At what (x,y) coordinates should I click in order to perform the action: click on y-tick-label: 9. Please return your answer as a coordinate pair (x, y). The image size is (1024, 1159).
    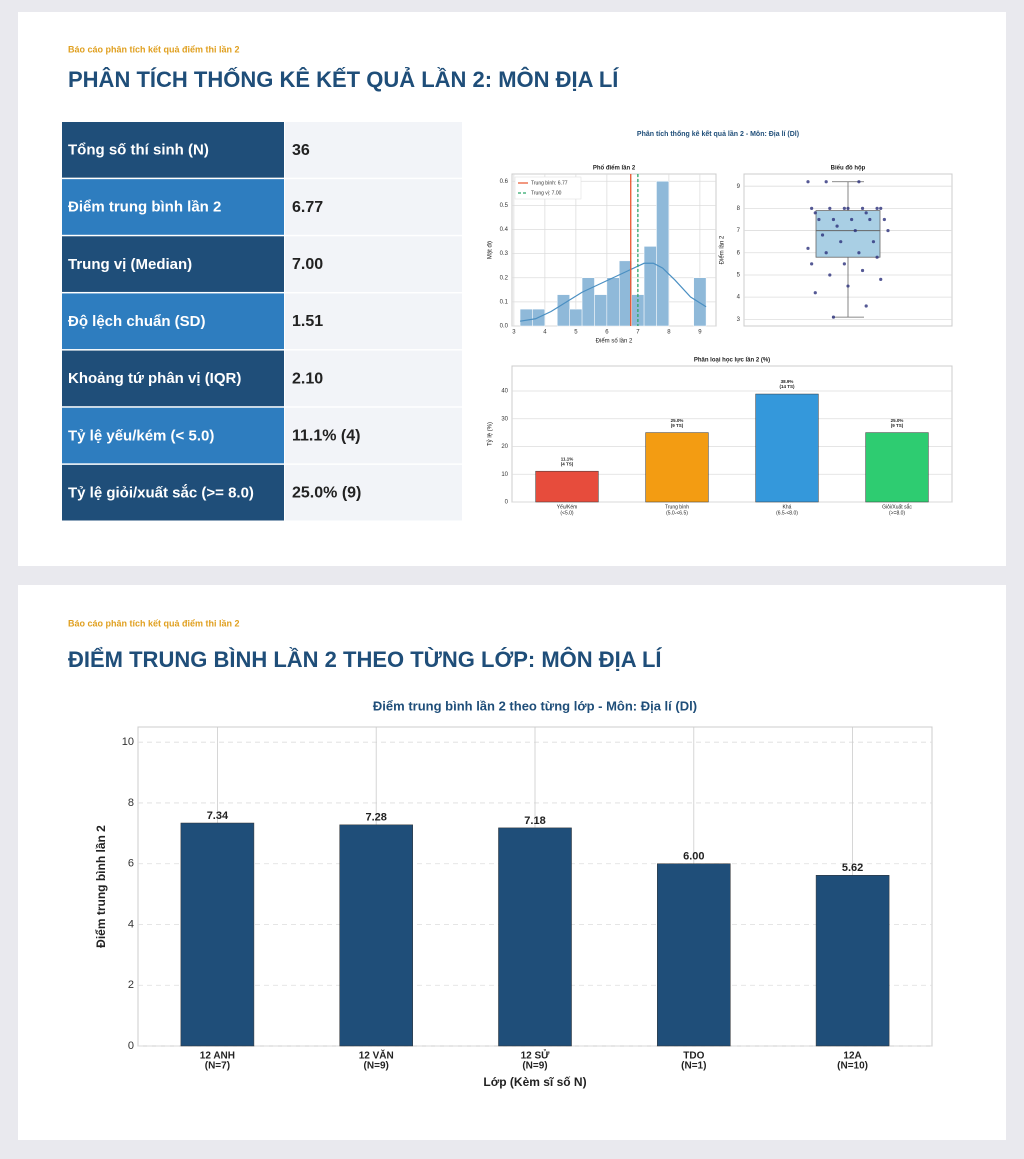
    Looking at the image, I should click on (739, 187).